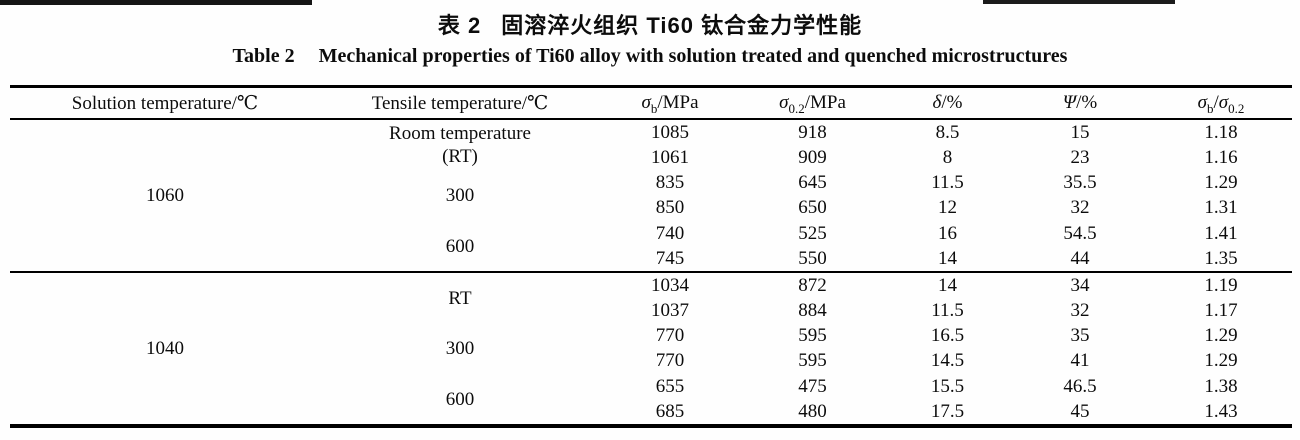 The image size is (1300, 440). I want to click on value-cell: 12, so click(947, 208).